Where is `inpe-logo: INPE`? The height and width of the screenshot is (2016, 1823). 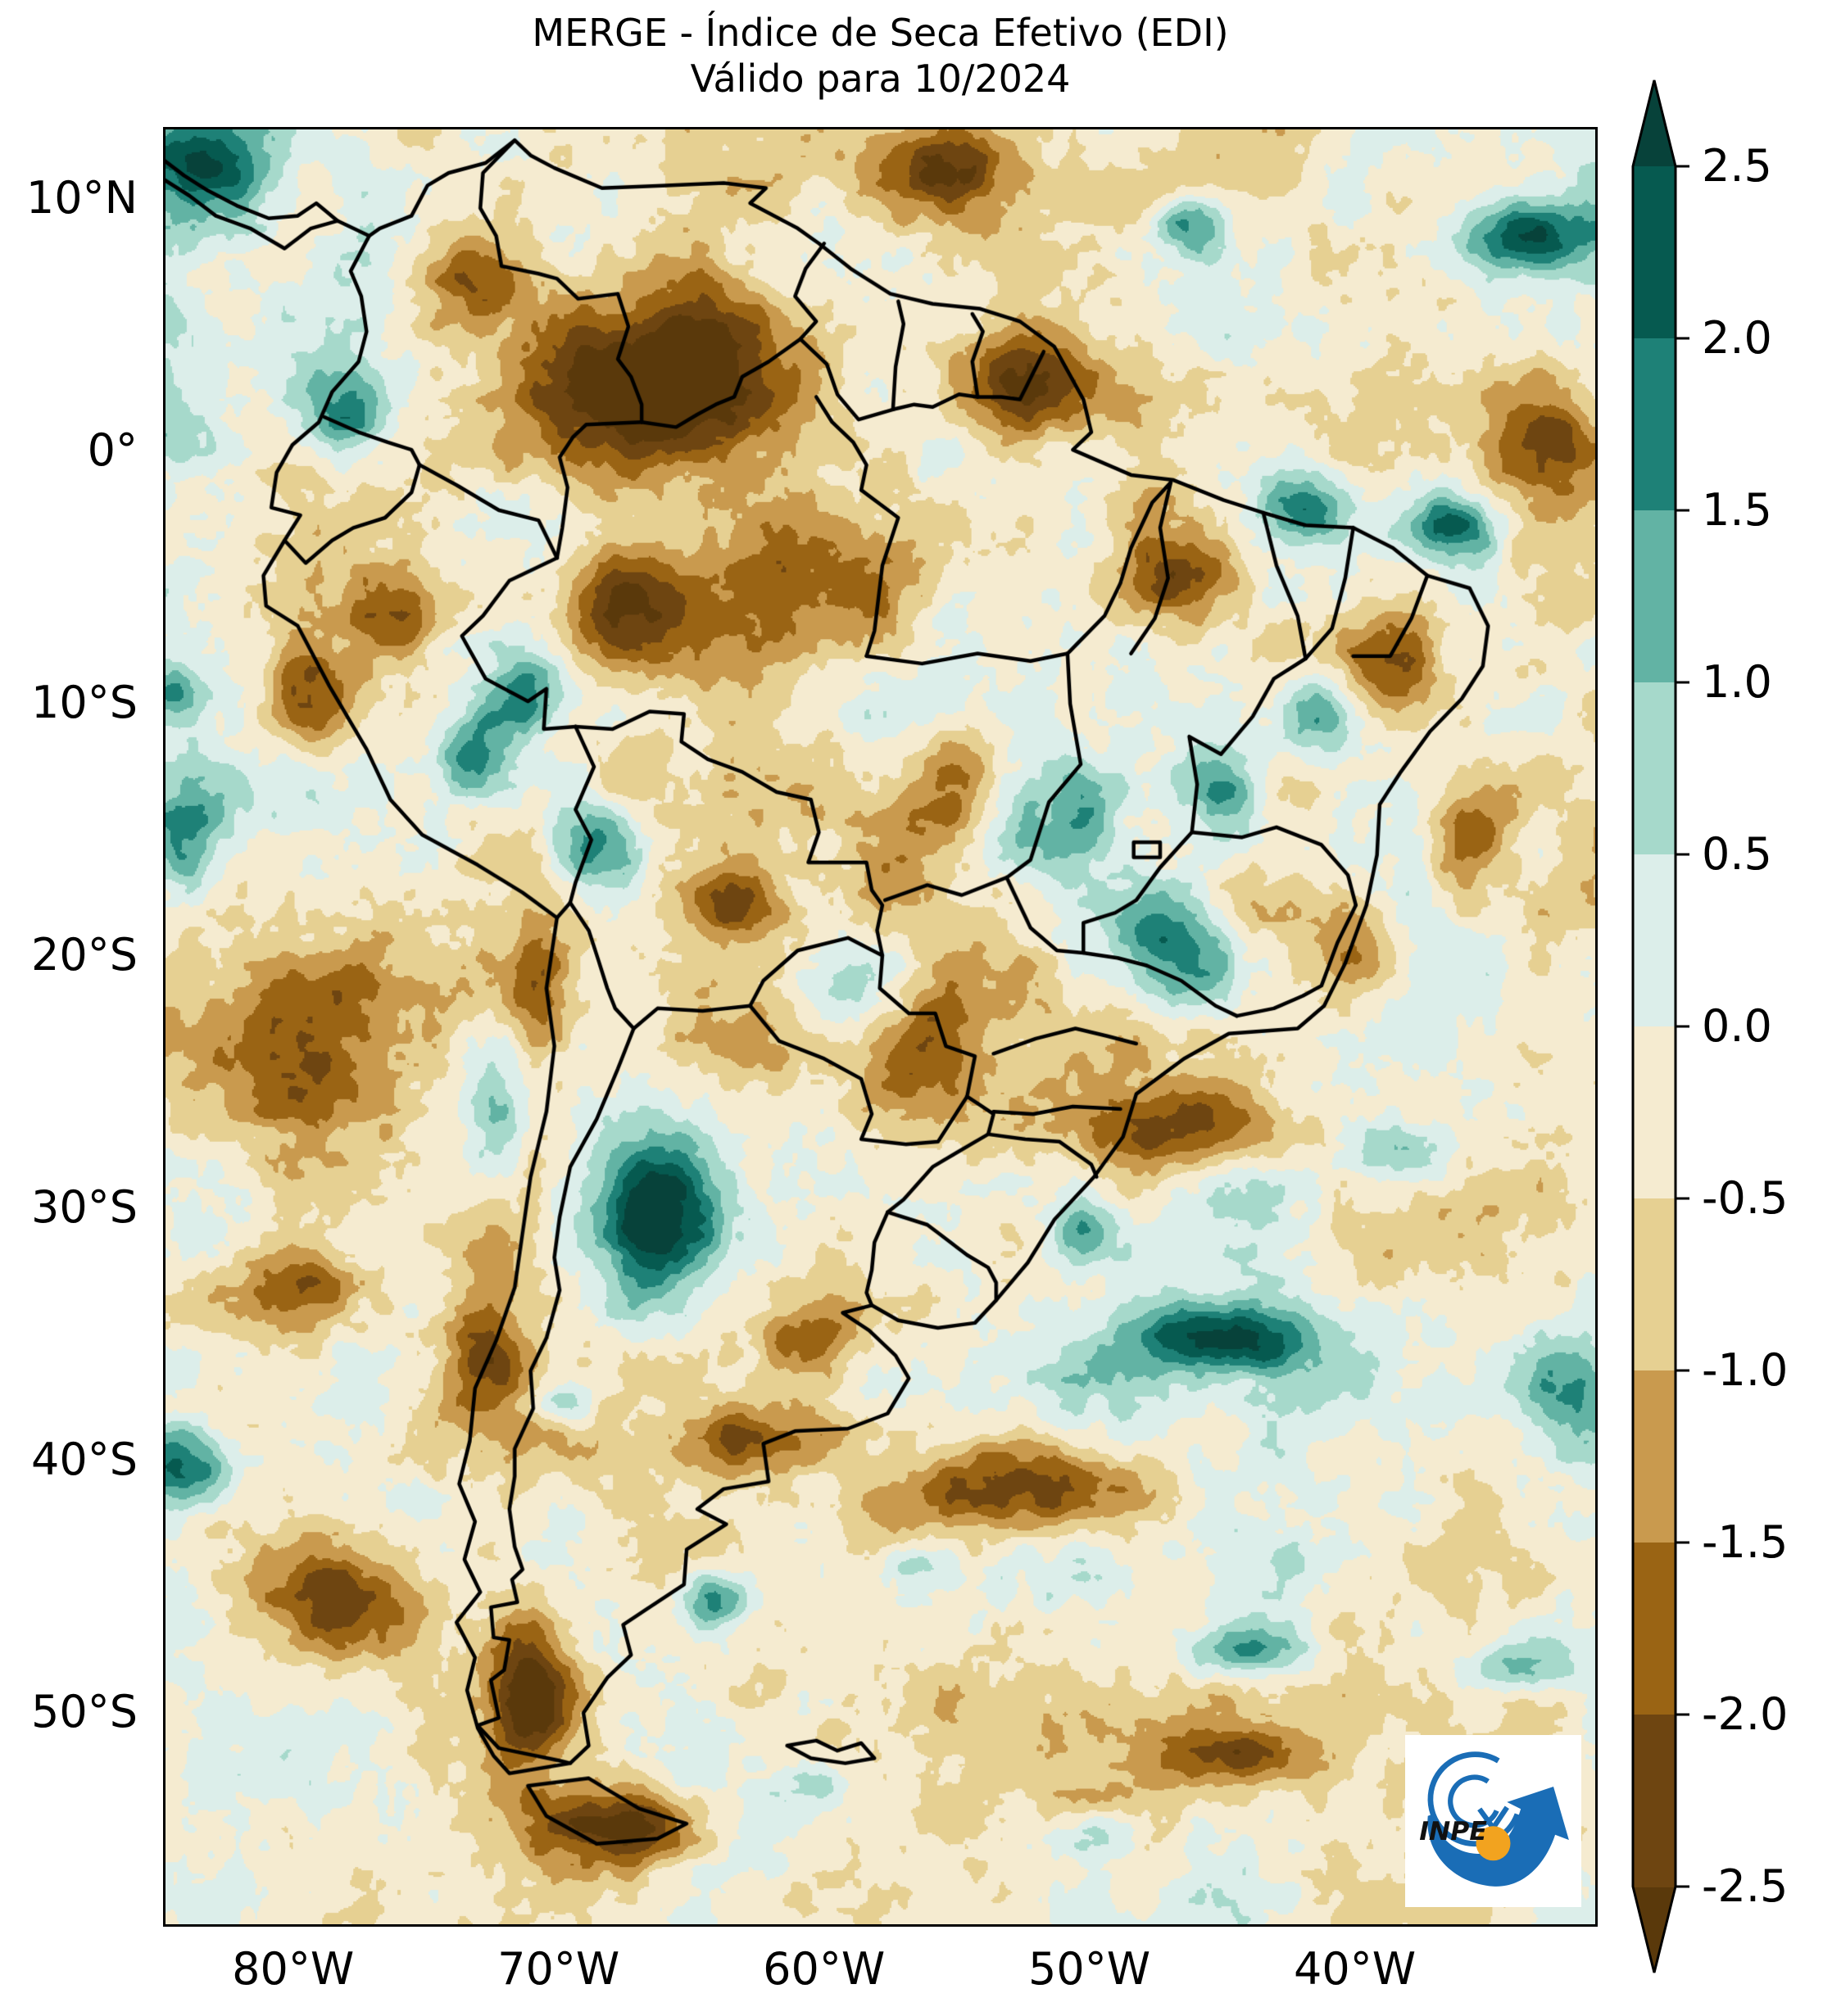
inpe-logo: INPE is located at coordinates (1493, 1821).